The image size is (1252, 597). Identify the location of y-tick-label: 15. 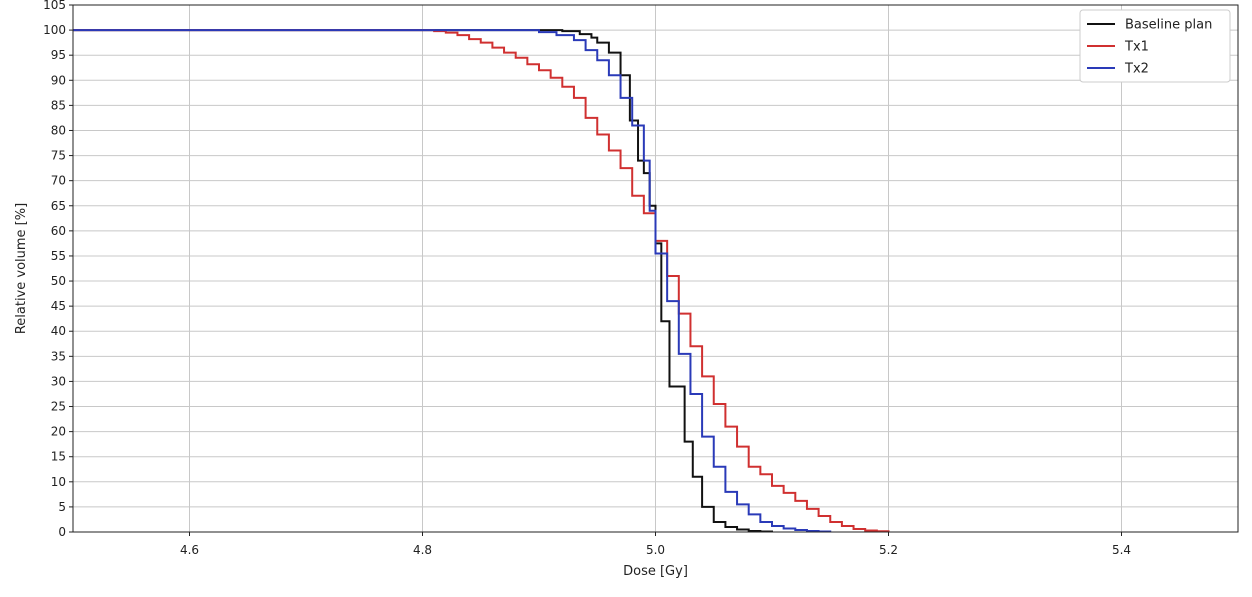
(58, 457).